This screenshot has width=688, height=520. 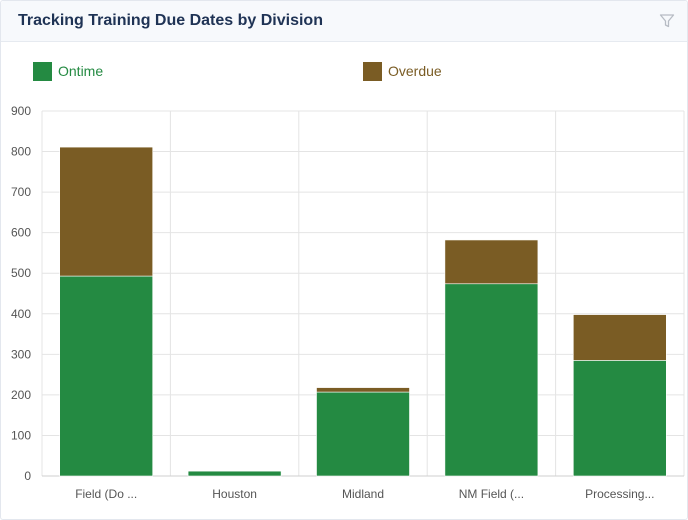 What do you see at coordinates (21, 152) in the screenshot?
I see `y-tick-label: 800` at bounding box center [21, 152].